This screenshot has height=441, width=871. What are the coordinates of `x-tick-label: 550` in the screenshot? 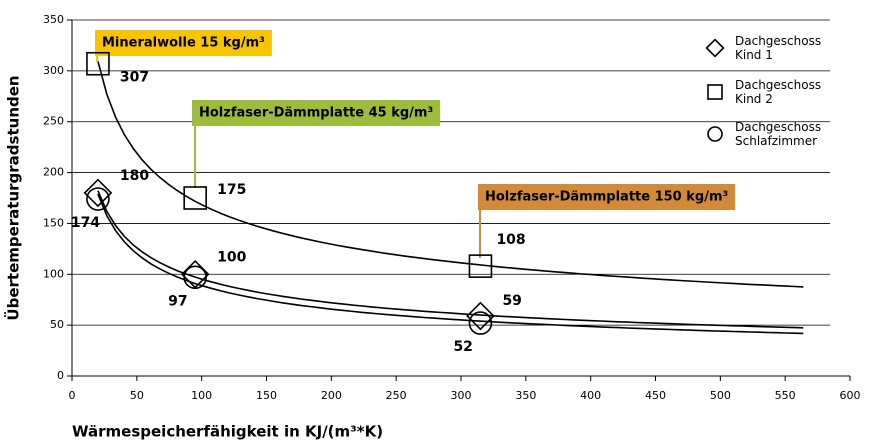 It's located at (785, 395).